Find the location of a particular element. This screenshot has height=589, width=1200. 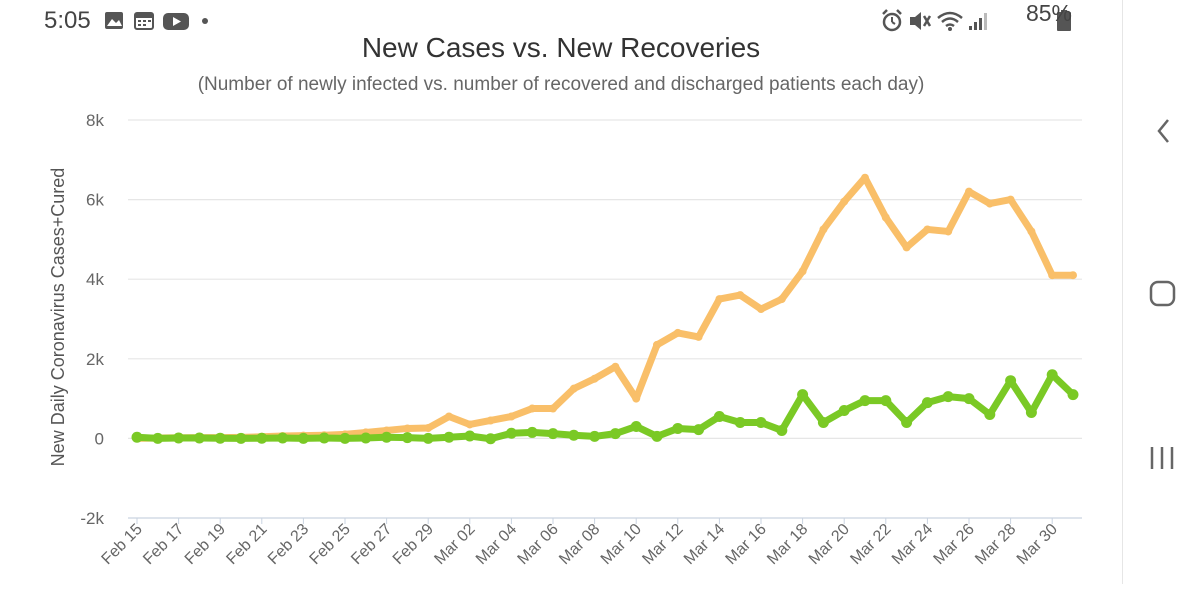

x-tick-label: Mar 16 is located at coordinates (746, 544).